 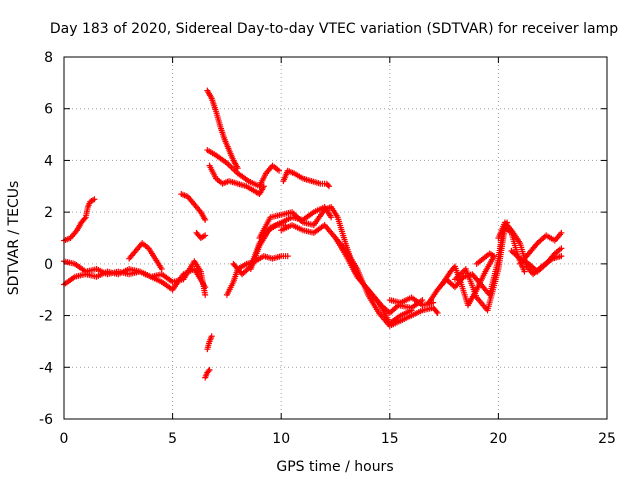 What do you see at coordinates (607, 439) in the screenshot?
I see `x-tick-label: 25` at bounding box center [607, 439].